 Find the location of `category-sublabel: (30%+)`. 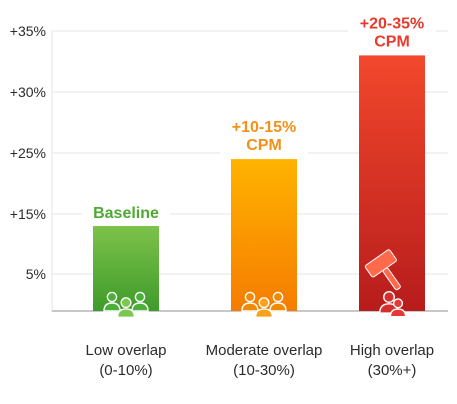

category-sublabel: (30%+) is located at coordinates (392, 370).